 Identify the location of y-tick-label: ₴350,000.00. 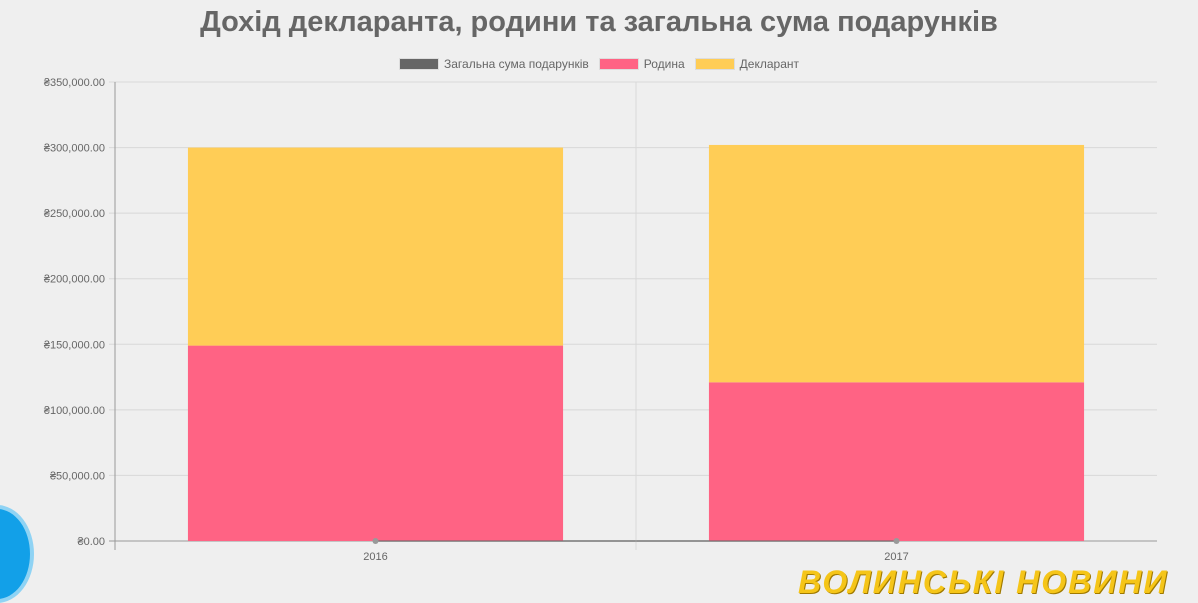
(74, 83).